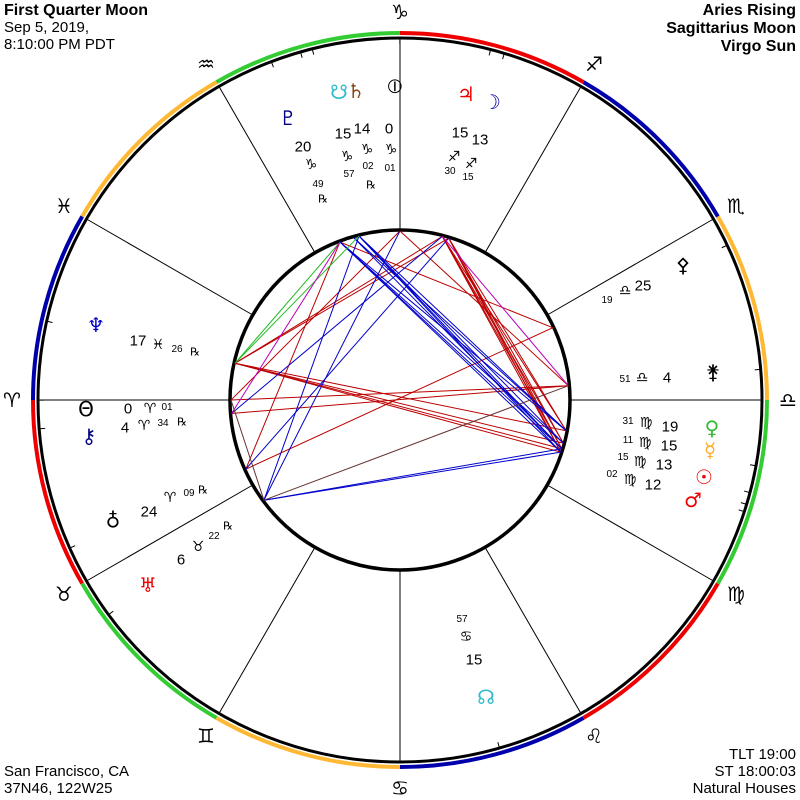 This screenshot has width=800, height=800. What do you see at coordinates (313, 51) in the screenshot?
I see `position-tick-saturn` at bounding box center [313, 51].